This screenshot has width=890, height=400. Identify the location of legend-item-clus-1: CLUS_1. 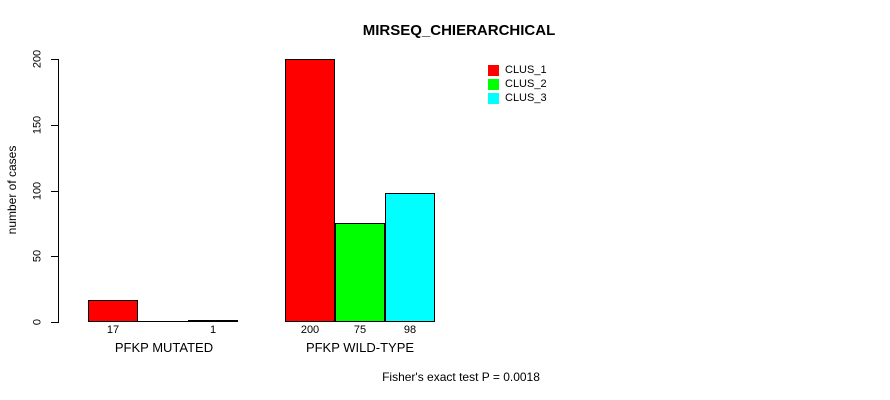
(517, 70).